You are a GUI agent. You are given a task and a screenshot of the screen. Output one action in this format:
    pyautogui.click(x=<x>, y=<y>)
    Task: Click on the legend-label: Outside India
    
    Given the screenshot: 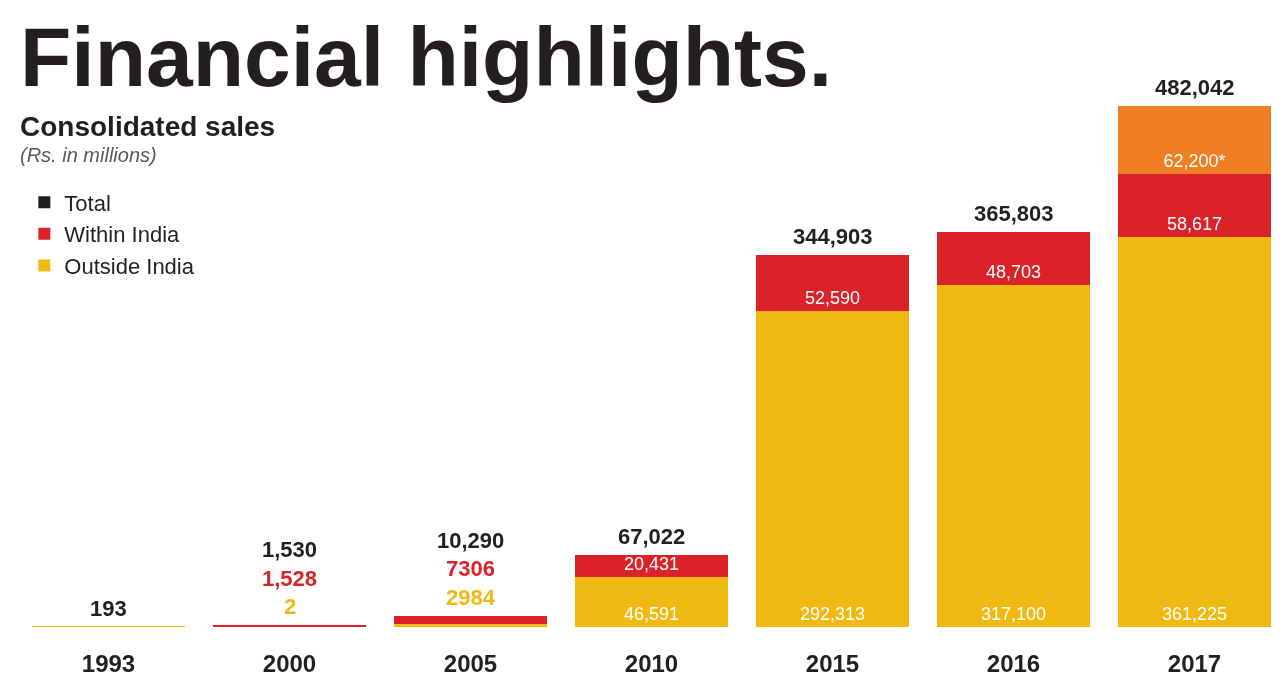 What is the action you would take?
    pyautogui.click(x=129, y=266)
    